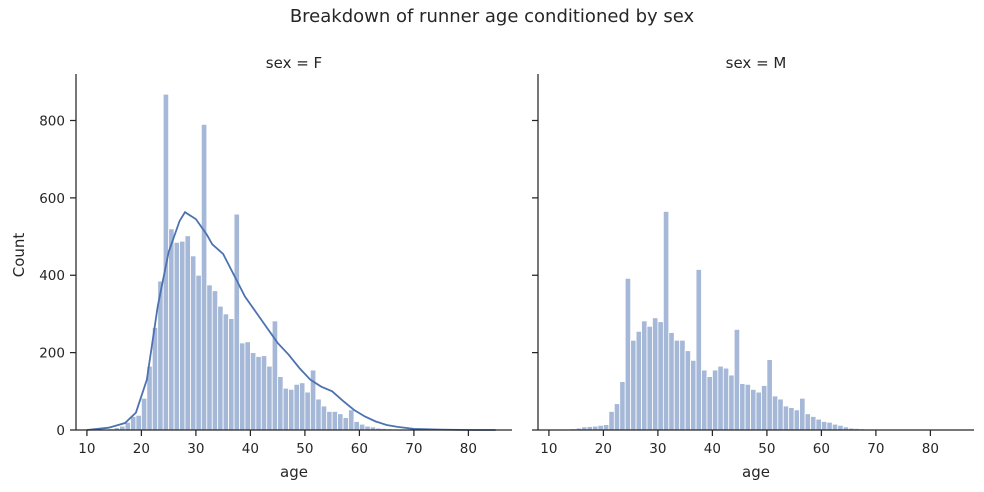  What do you see at coordinates (52, 199) in the screenshot?
I see `y-tick-label: 600` at bounding box center [52, 199].